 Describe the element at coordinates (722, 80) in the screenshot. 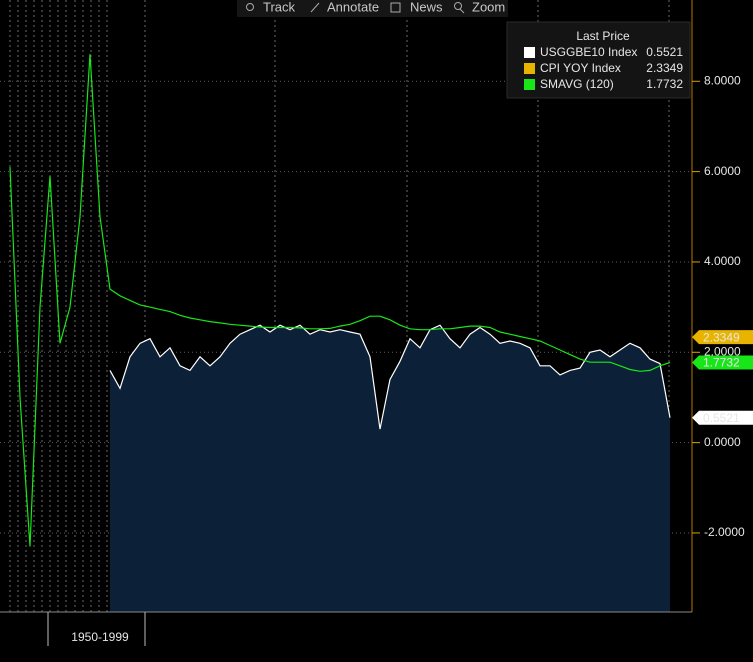

I see `y-tick-label: 8.0000` at that location.